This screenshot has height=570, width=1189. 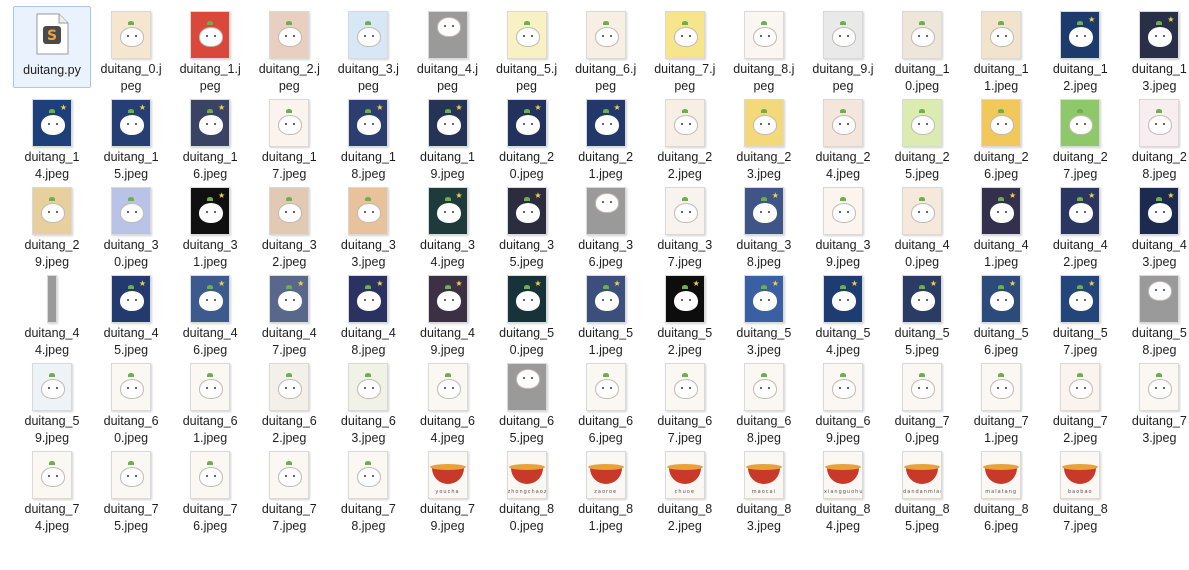 What do you see at coordinates (922, 225) in the screenshot?
I see `file-item: duitang_4 0.jpeg` at bounding box center [922, 225].